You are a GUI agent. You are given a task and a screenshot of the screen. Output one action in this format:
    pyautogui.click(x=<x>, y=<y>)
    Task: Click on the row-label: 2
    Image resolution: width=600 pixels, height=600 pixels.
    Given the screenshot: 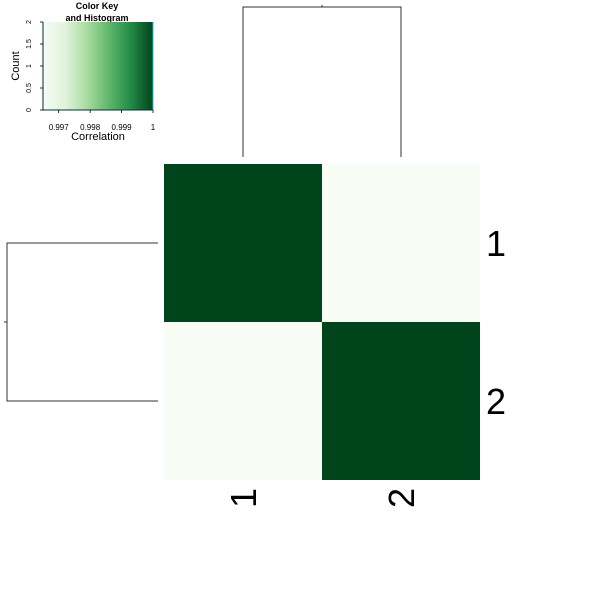 What is the action you would take?
    pyautogui.click(x=496, y=401)
    